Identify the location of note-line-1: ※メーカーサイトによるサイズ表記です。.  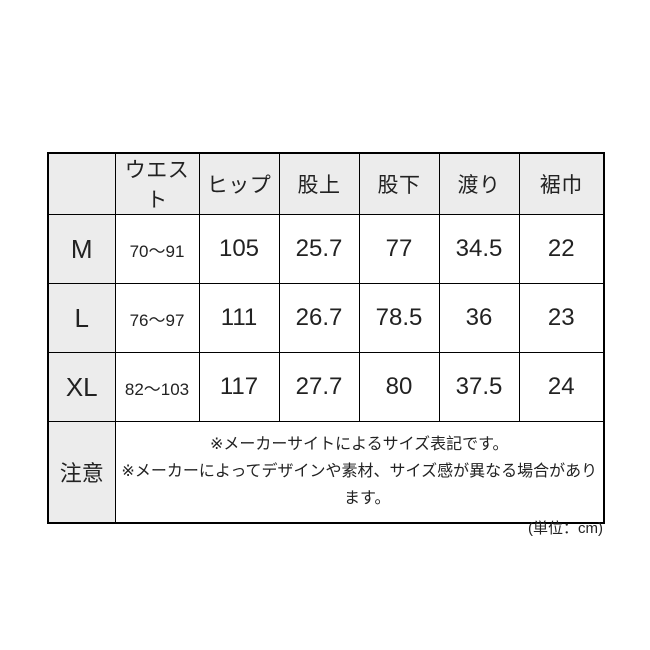
(359, 445).